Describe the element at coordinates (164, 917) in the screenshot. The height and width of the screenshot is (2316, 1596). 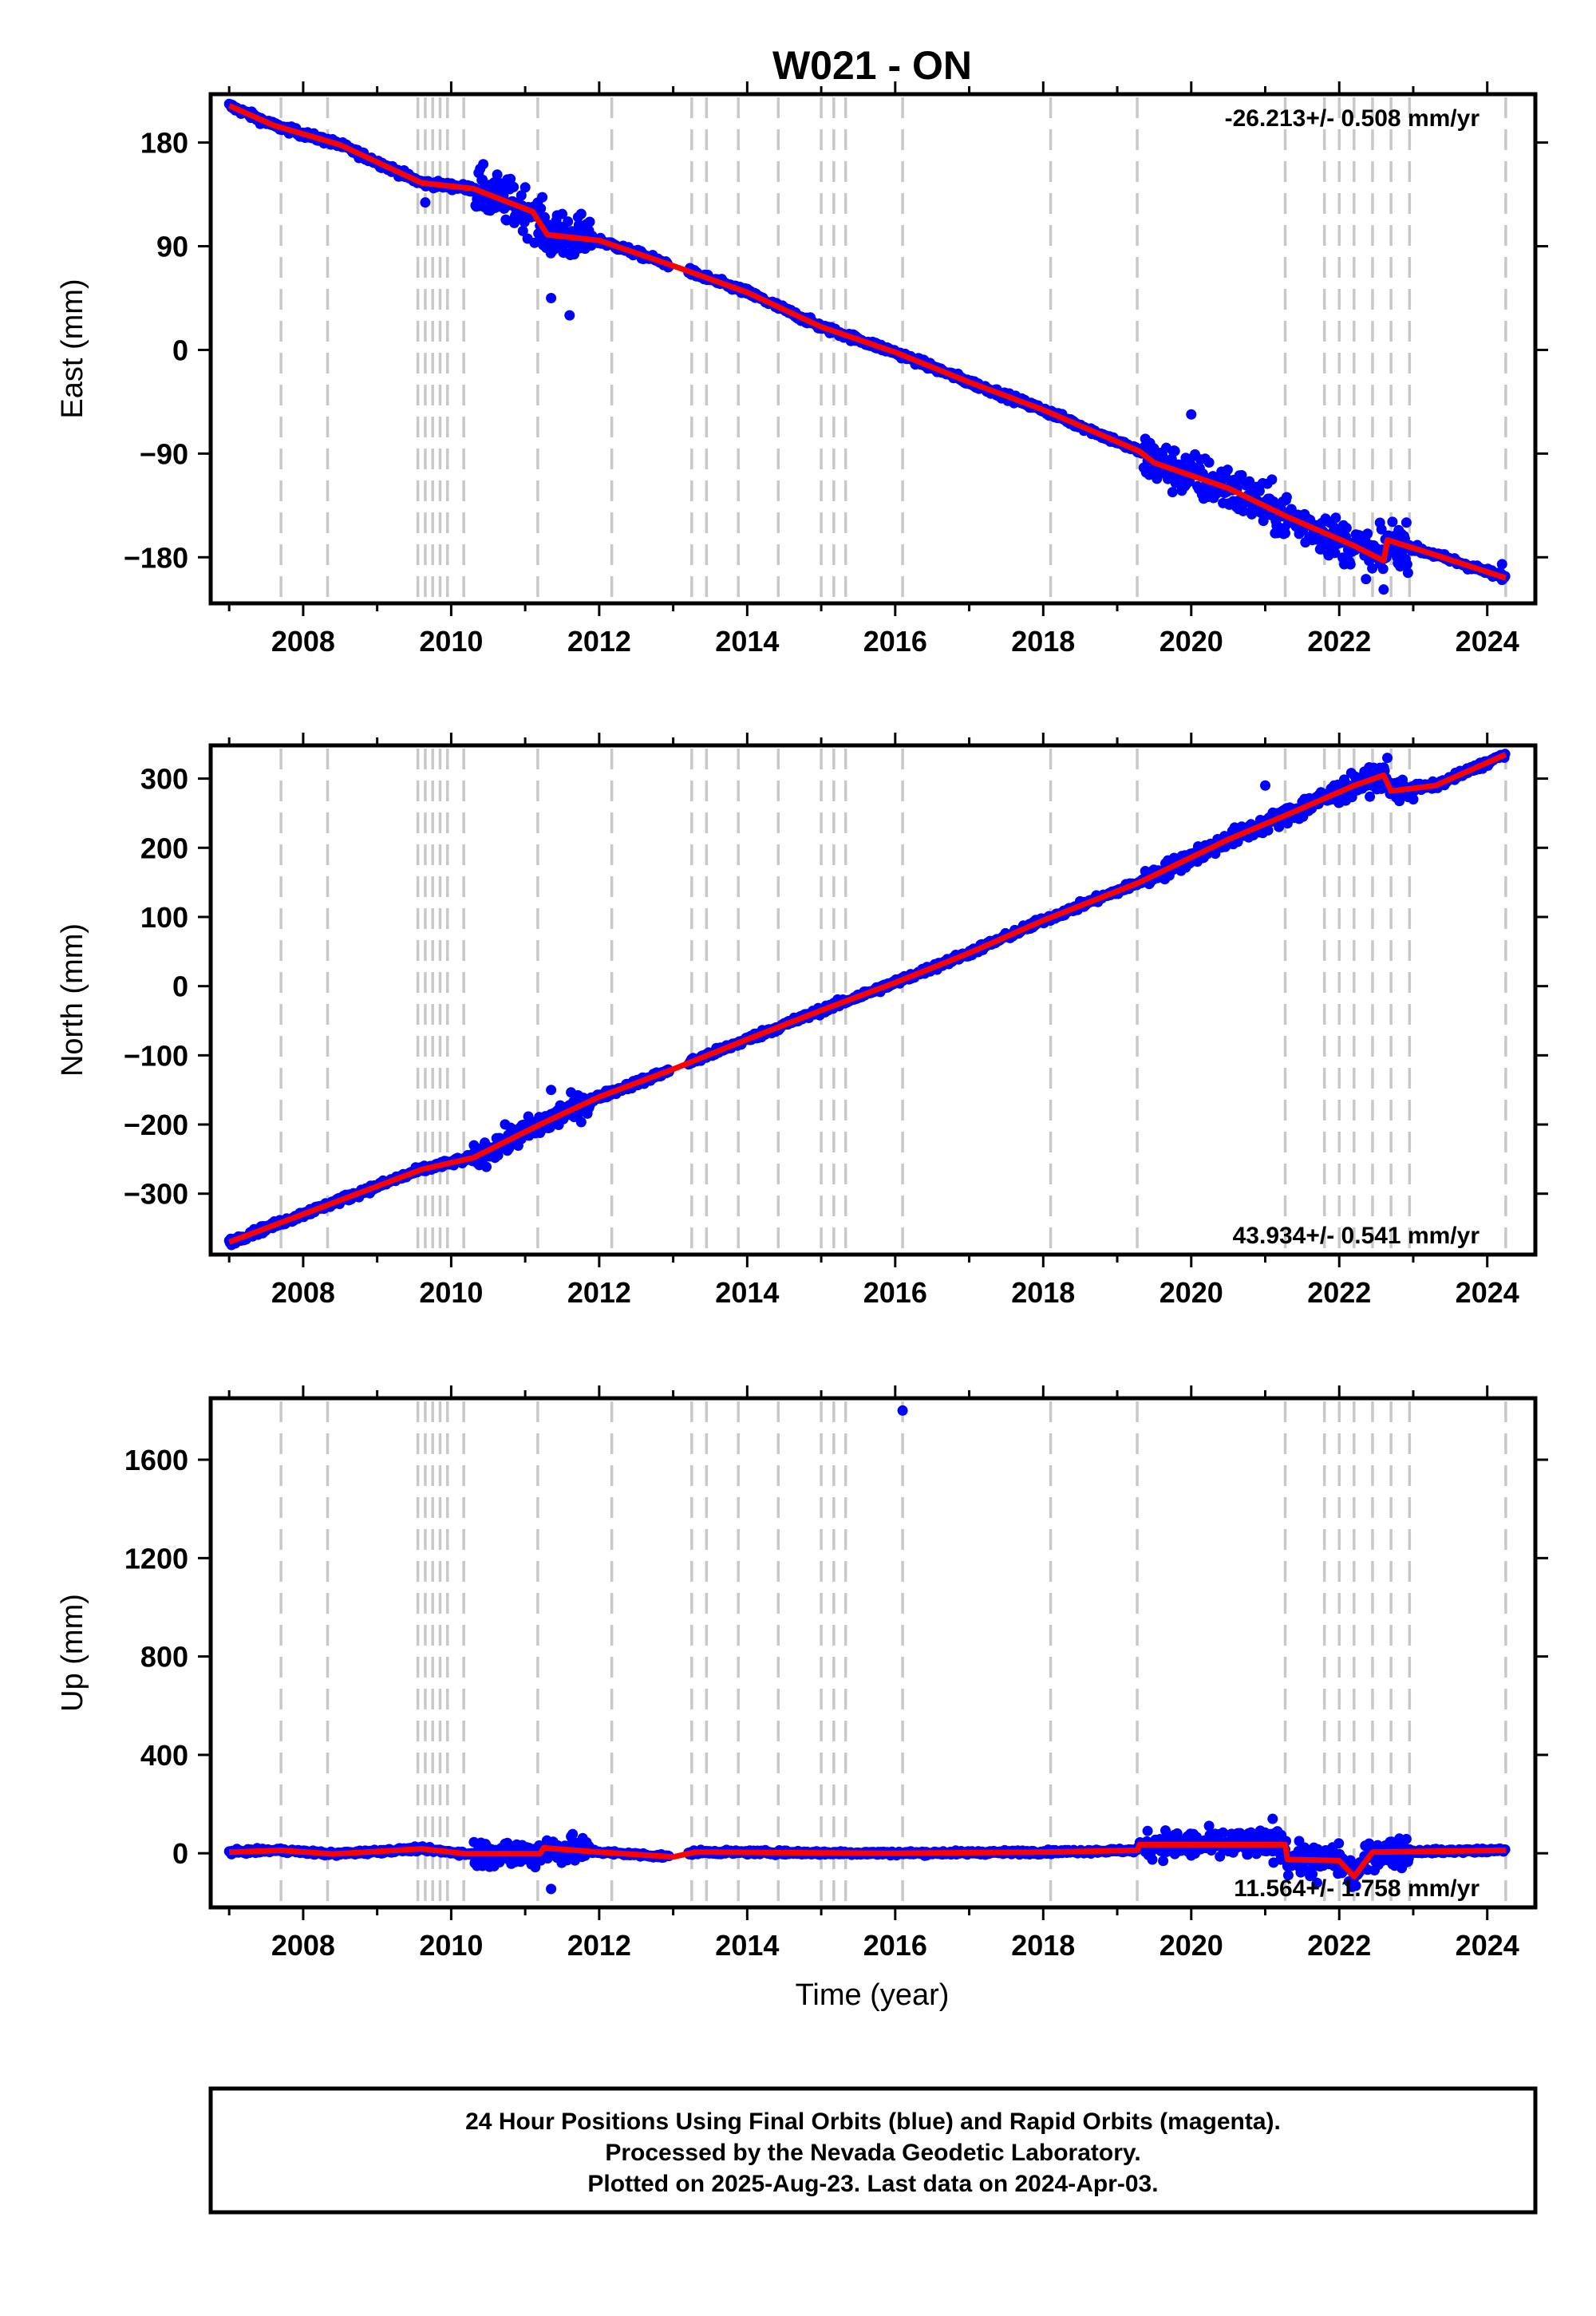
I see `y-tick-label: 100` at that location.